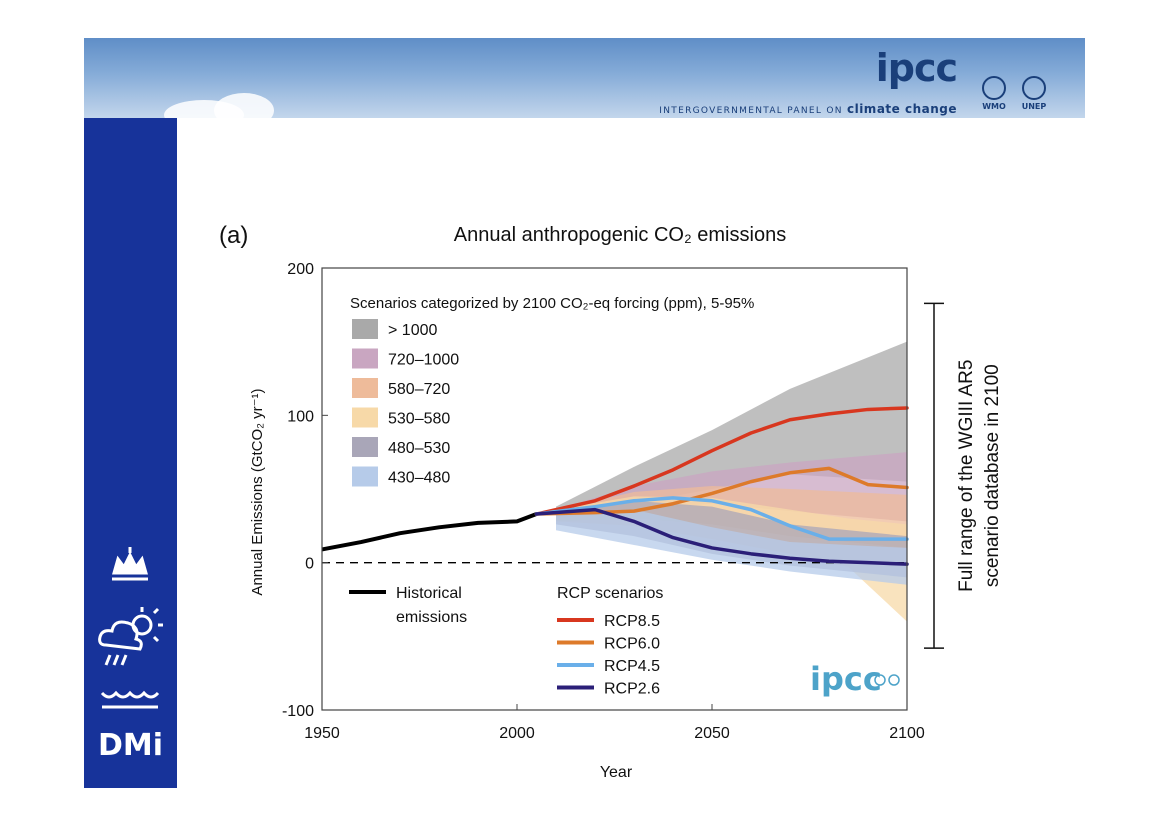  Describe the element at coordinates (419, 478) in the screenshot. I see `legend-label: 430–480` at that location.